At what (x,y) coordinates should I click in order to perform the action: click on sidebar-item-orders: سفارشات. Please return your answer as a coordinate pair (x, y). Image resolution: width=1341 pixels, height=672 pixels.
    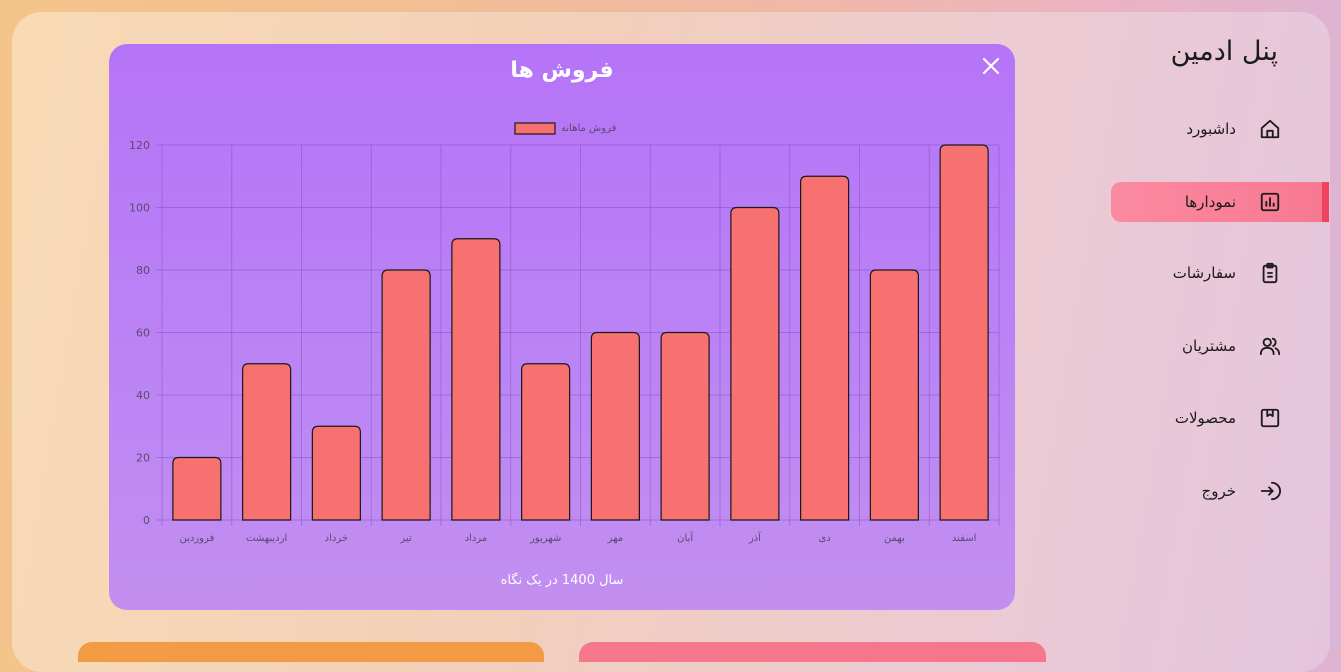
    Looking at the image, I should click on (1220, 273).